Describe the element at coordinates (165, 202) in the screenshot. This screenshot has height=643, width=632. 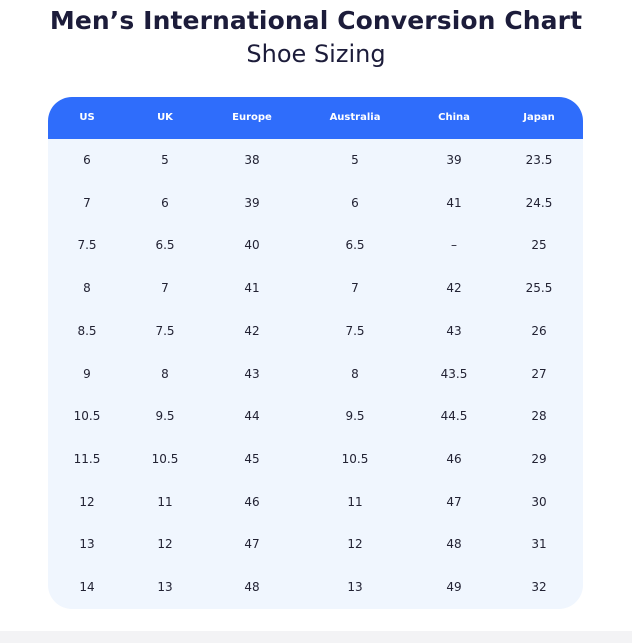
I see `table-cell-uk: 6` at that location.